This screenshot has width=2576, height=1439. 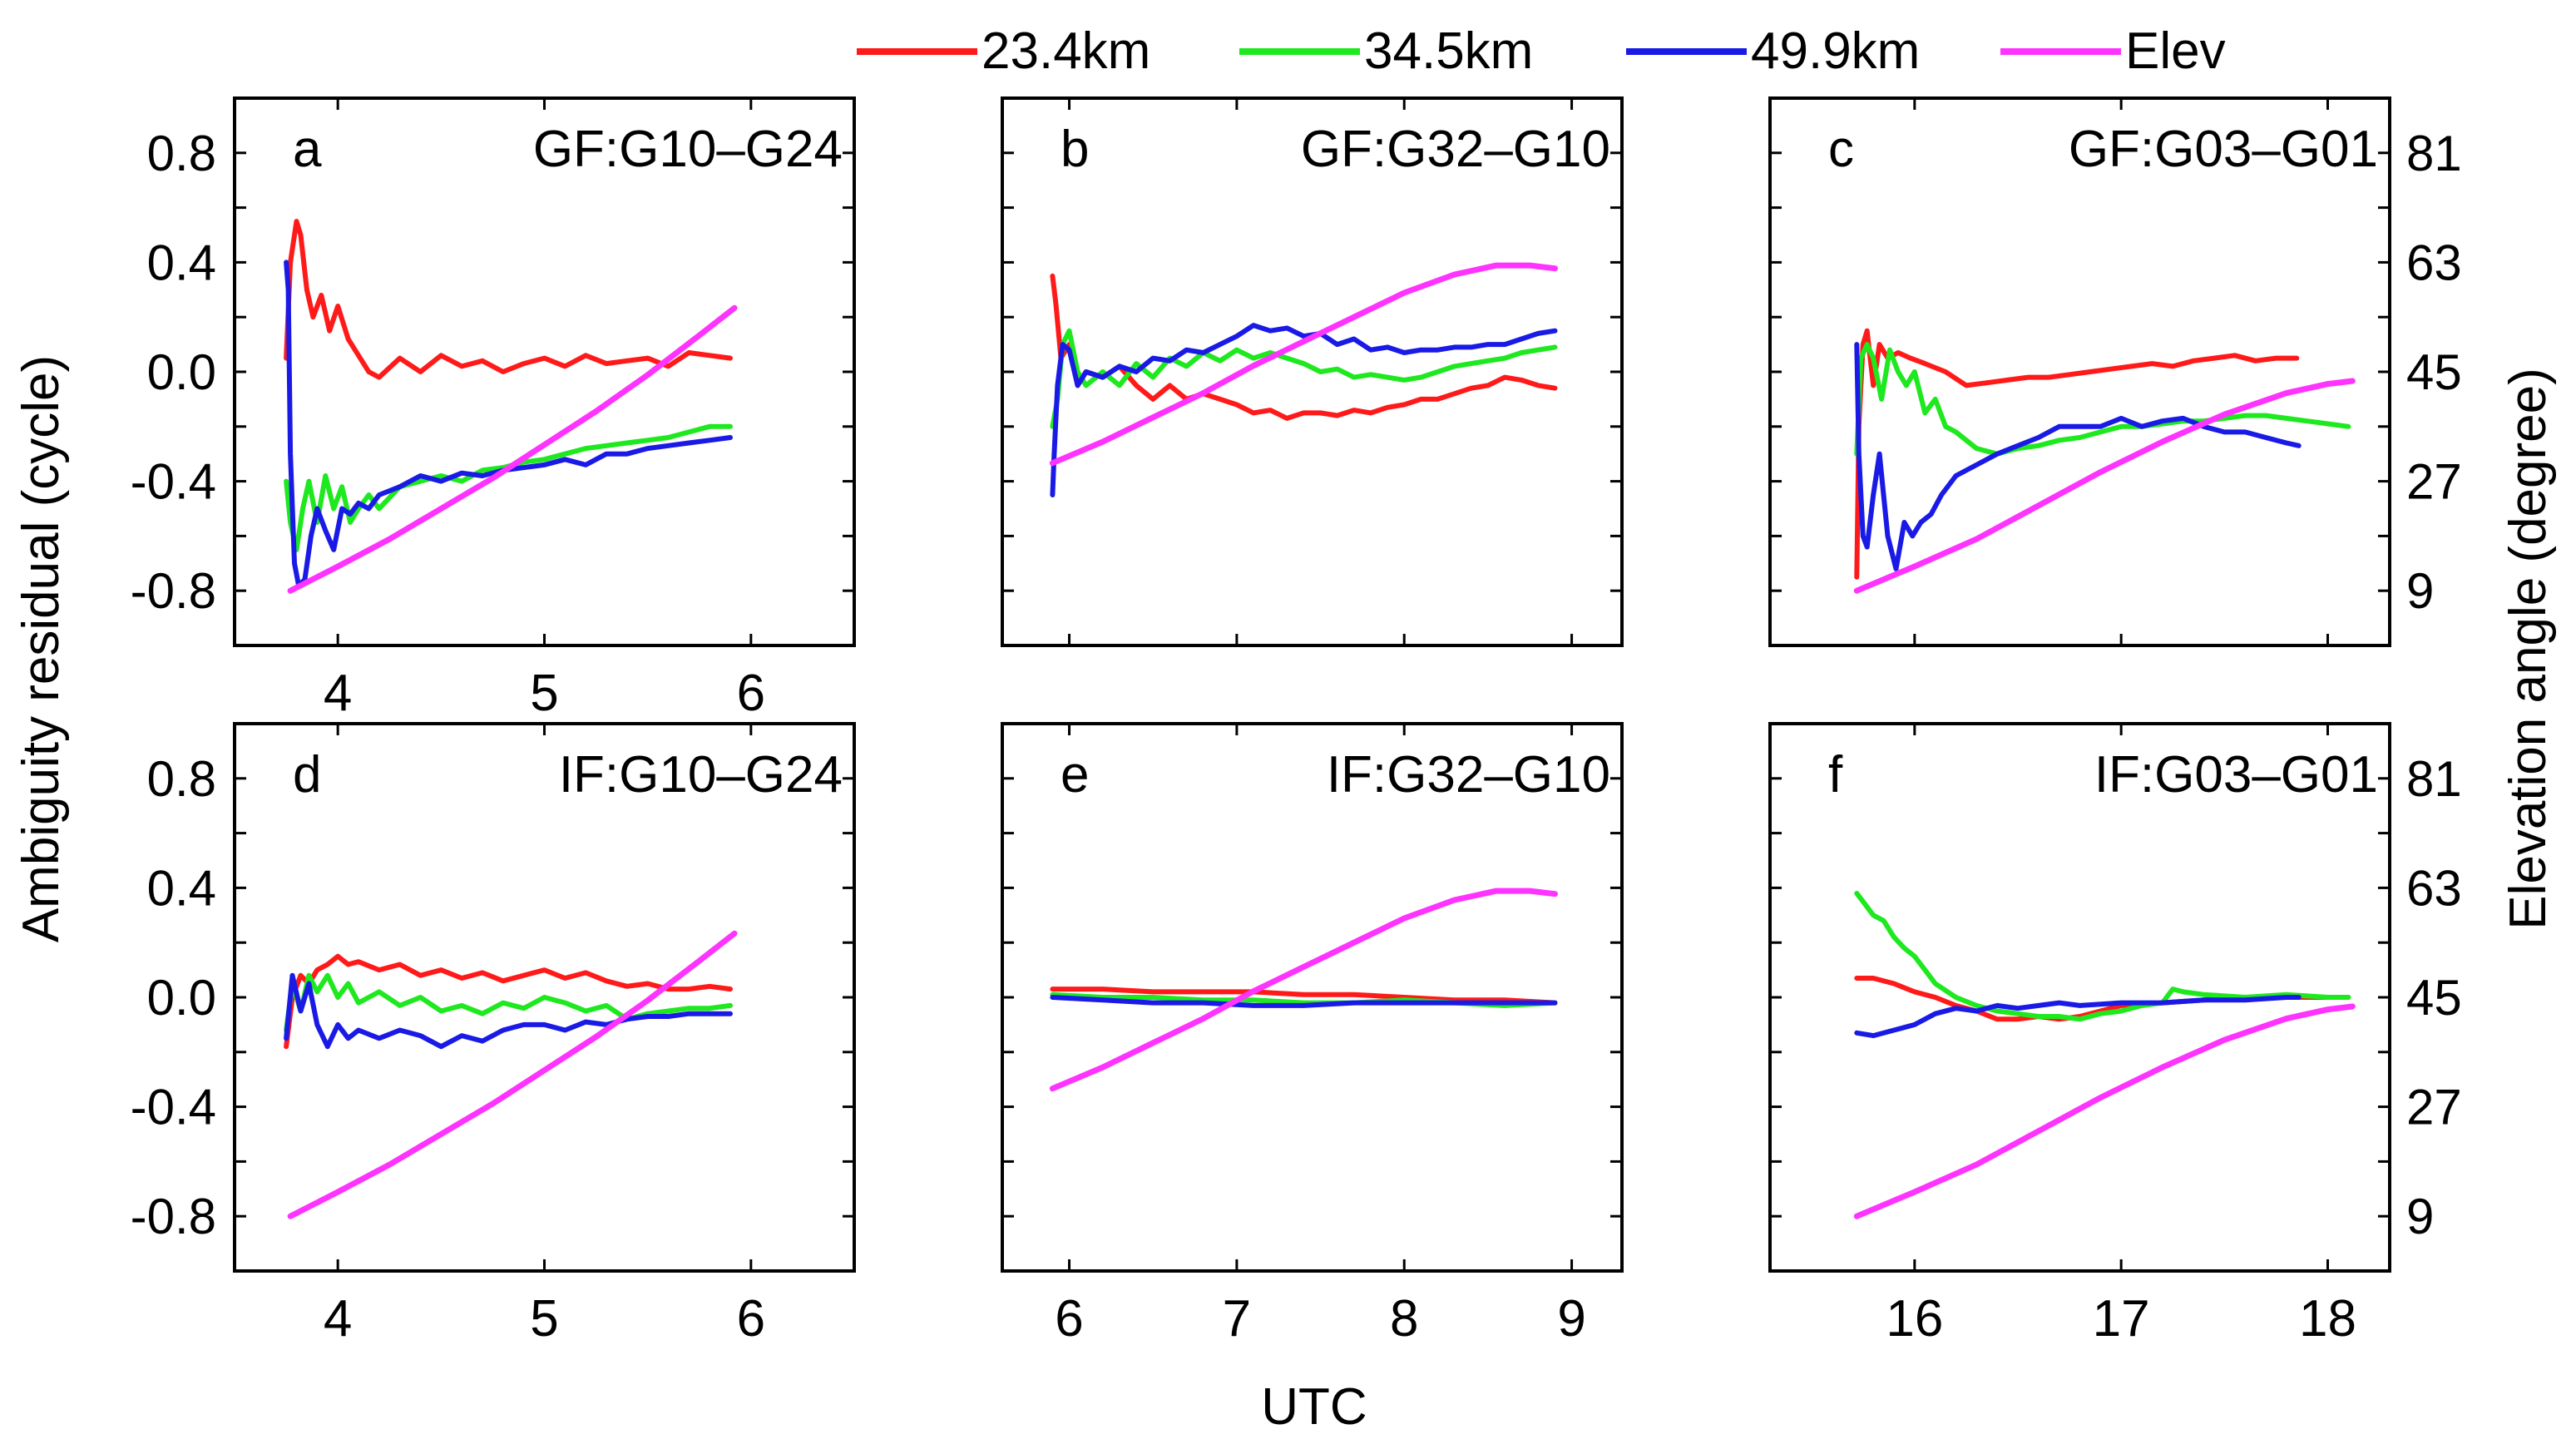 What do you see at coordinates (1841, 149) in the screenshot?
I see `panel-letter: c` at bounding box center [1841, 149].